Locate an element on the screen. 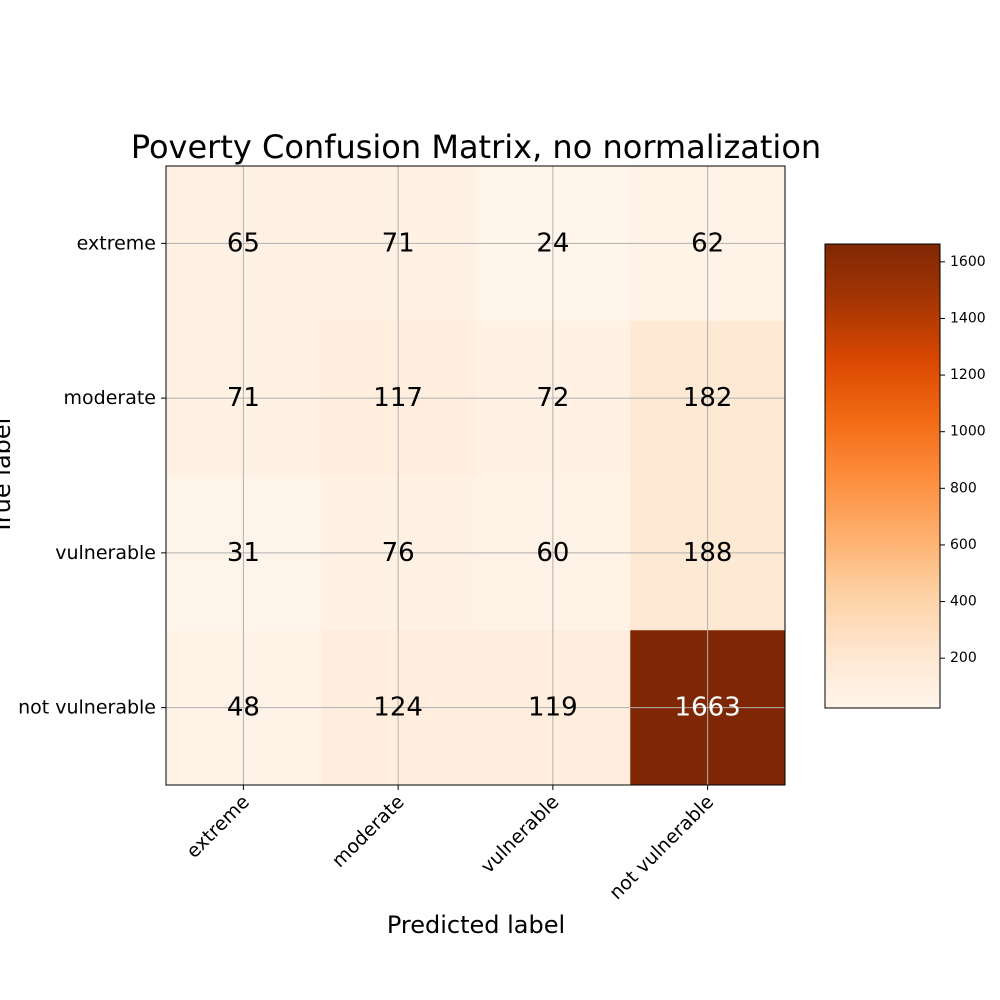 The width and height of the screenshot is (1000, 1000). x-tick-label: moderate is located at coordinates (368, 831).